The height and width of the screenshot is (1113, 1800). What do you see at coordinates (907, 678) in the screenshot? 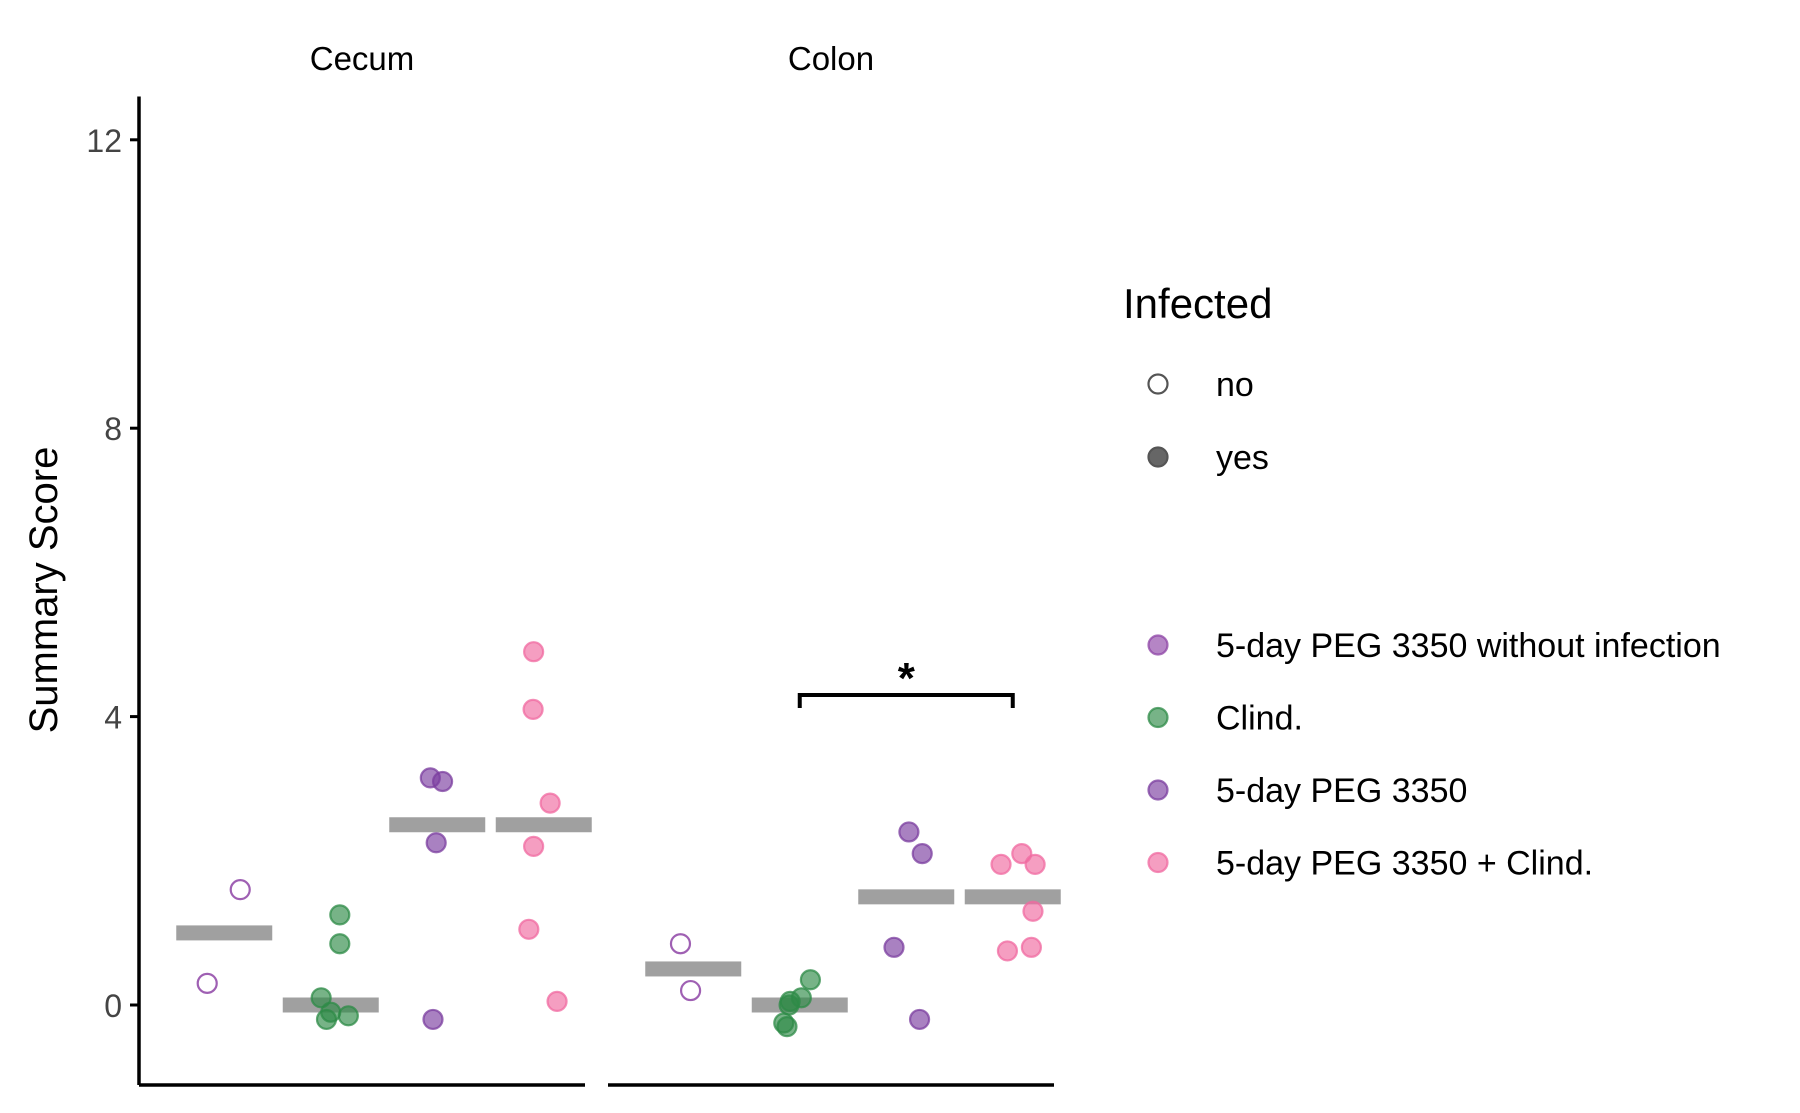
I see `significance-label: *` at bounding box center [907, 678].